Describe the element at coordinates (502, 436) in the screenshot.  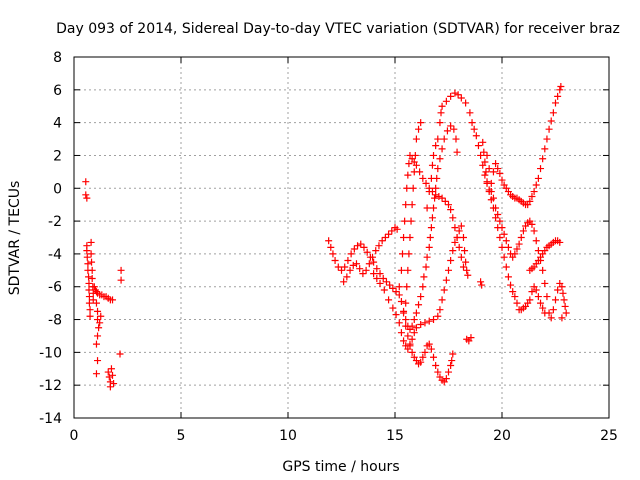
I see `x-tick-label: 20` at that location.